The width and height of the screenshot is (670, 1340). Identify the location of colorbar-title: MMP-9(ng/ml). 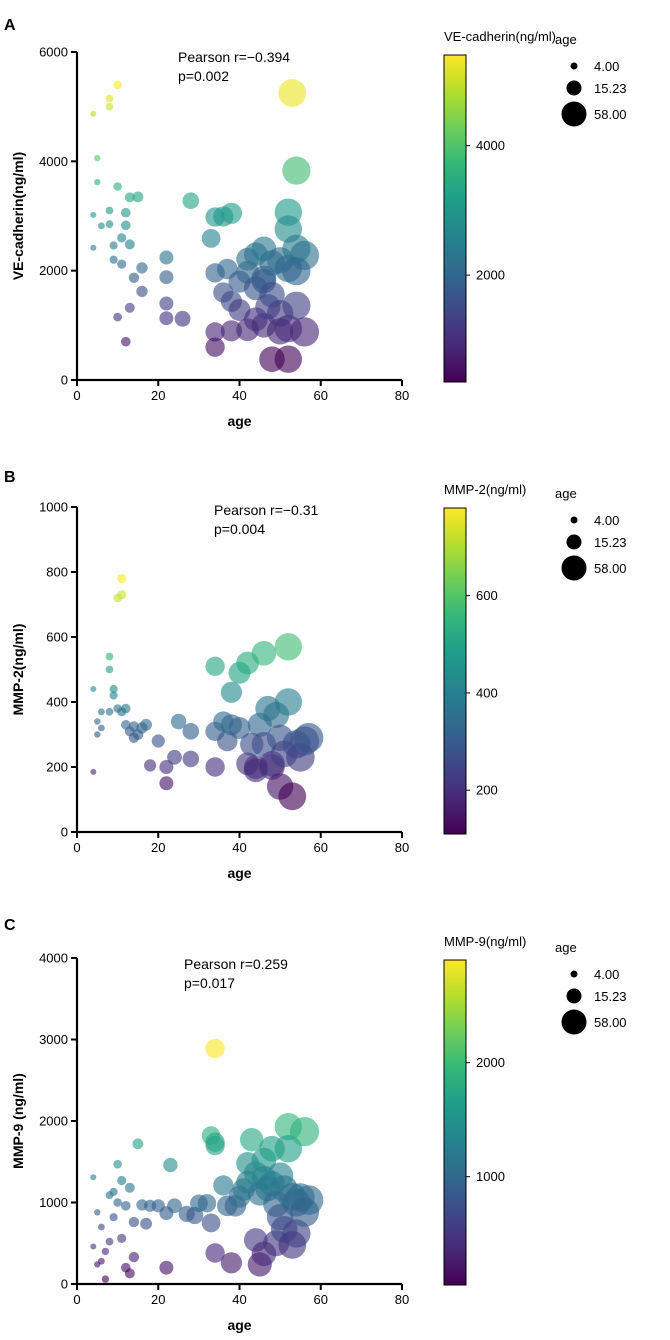
(485, 941).